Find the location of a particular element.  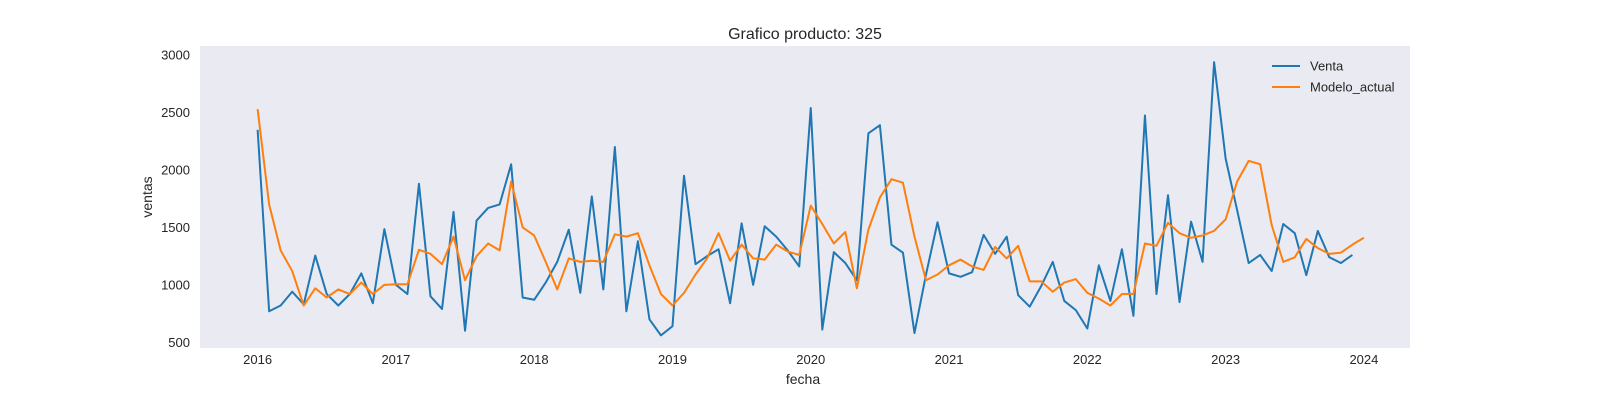

x-tick-label: 2017 is located at coordinates (395, 359).